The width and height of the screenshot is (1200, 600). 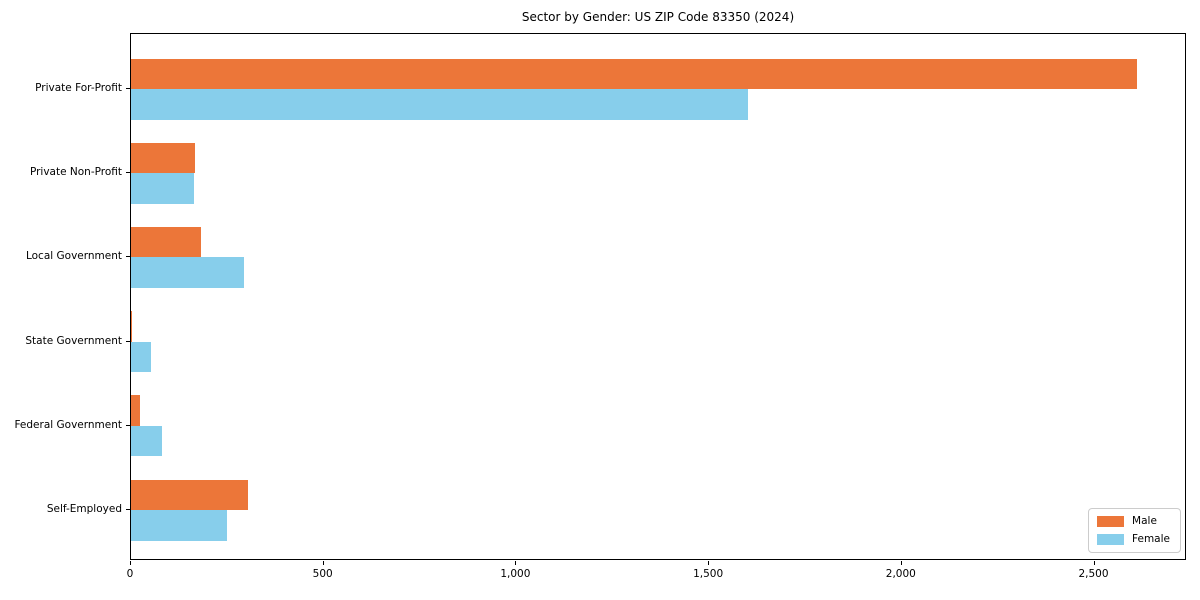 What do you see at coordinates (166, 242) in the screenshot?
I see `bar-male-local-government` at bounding box center [166, 242].